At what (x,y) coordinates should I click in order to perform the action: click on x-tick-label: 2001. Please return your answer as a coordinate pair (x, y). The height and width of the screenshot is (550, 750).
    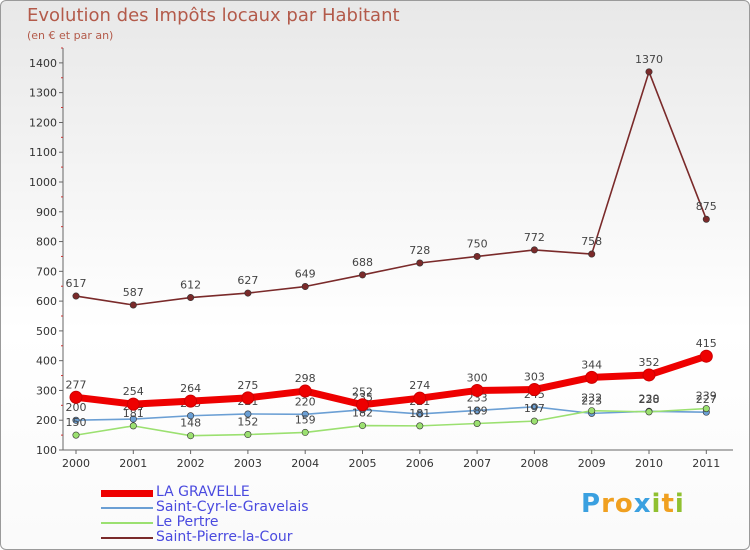
    Looking at the image, I should click on (133, 463).